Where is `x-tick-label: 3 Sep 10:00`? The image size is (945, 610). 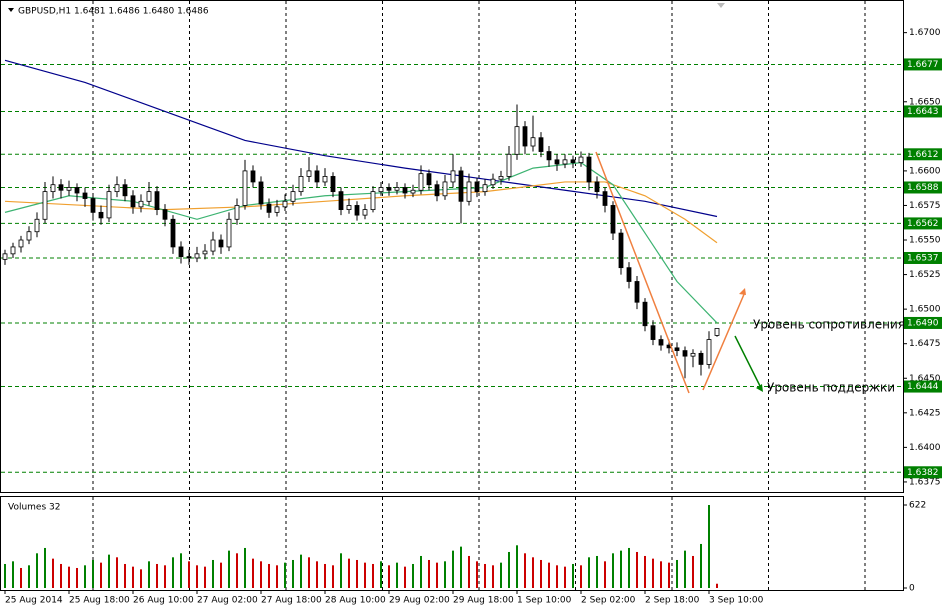 x-tick-label: 3 Sep 10:00 is located at coordinates (736, 601).